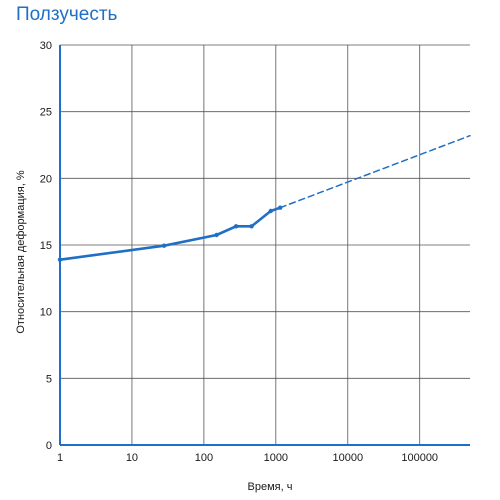  What do you see at coordinates (276, 458) in the screenshot?
I see `x-tick-label: 1000` at bounding box center [276, 458].